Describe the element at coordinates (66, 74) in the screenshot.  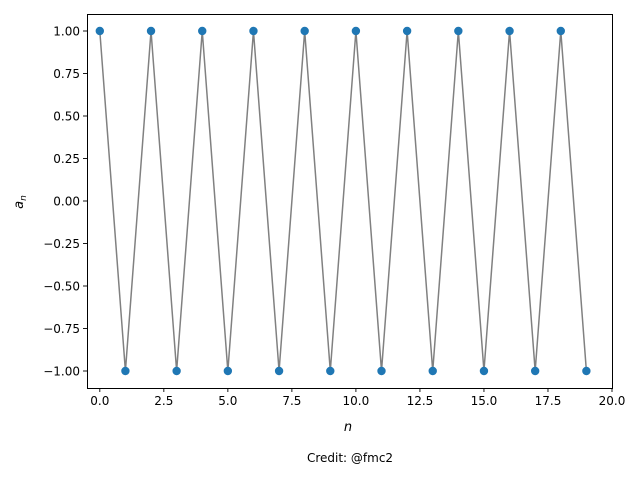
I see `y-tick-label: 0.75` at that location.